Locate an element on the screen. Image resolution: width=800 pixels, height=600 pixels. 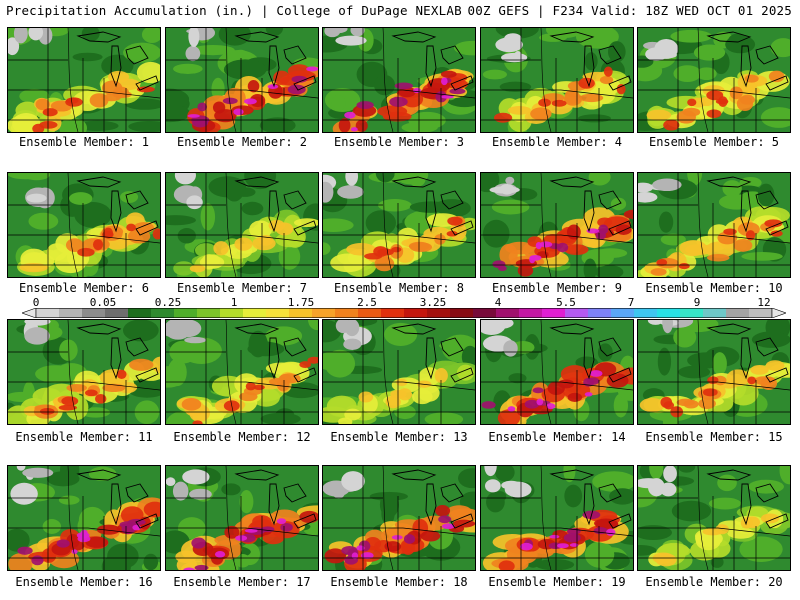
ensemble-member-label: Ensemble Member: 9 is located at coordinates (557, 288).